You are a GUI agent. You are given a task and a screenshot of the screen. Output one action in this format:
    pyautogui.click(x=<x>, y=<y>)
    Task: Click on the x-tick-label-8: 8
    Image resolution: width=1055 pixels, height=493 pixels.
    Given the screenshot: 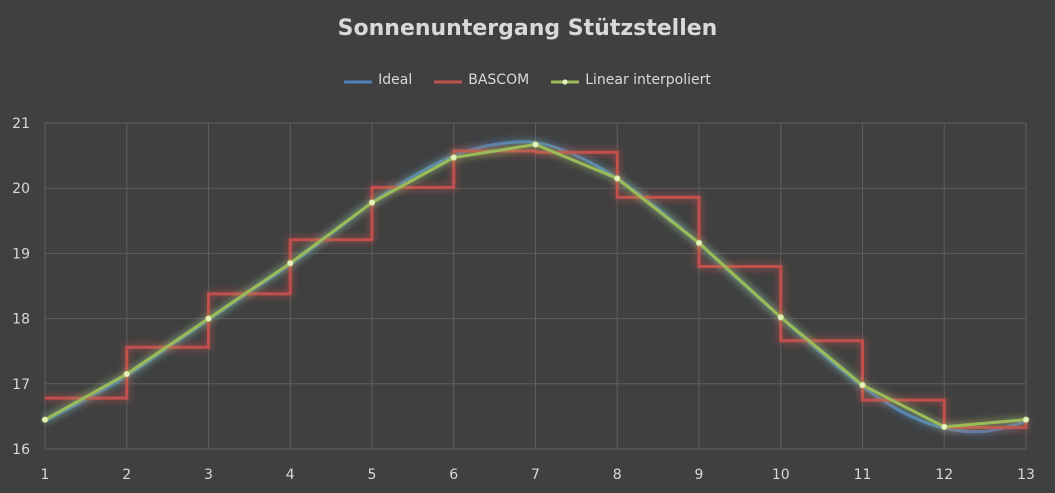 What is the action you would take?
    pyautogui.click(x=617, y=475)
    